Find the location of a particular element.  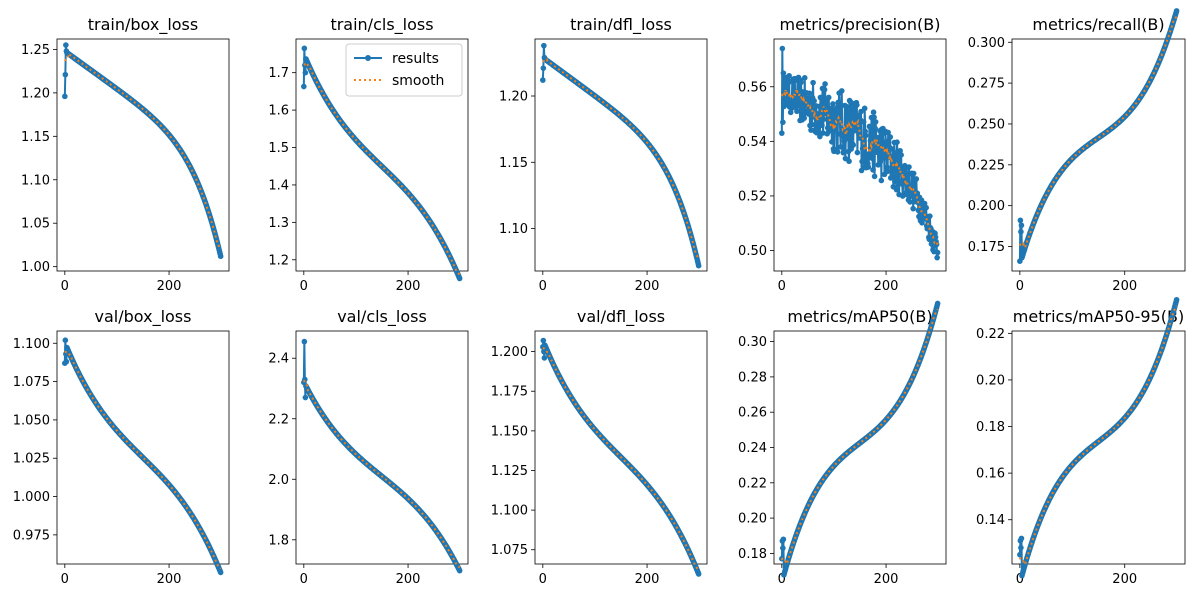

results-markers is located at coordinates (860, 439).